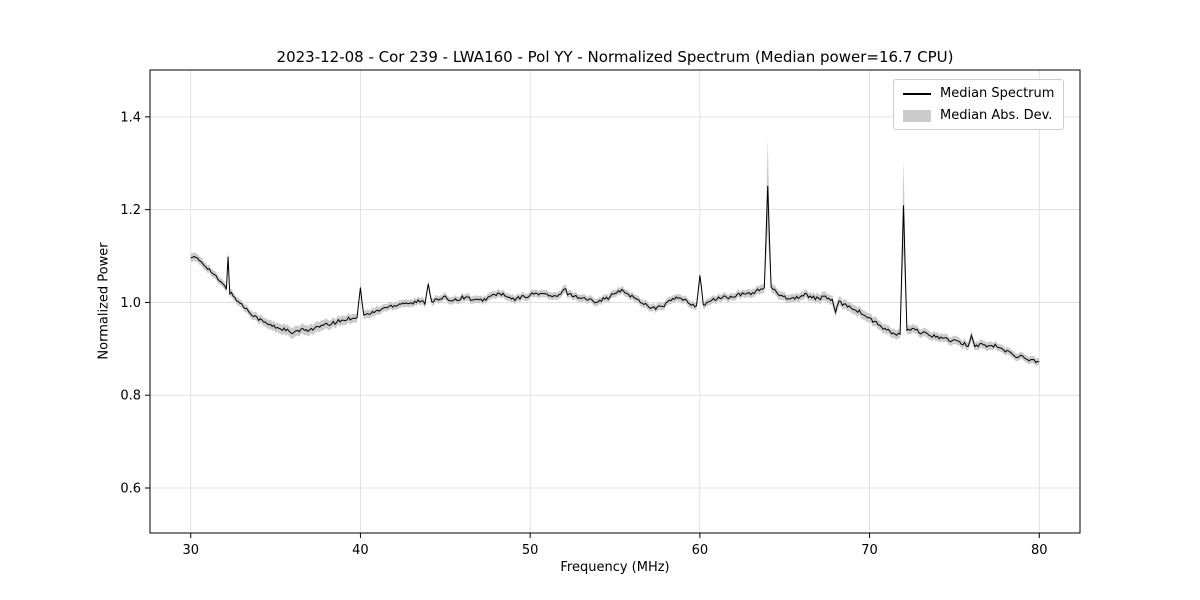  Describe the element at coordinates (869, 550) in the screenshot. I see `x-tick-label: 70` at that location.